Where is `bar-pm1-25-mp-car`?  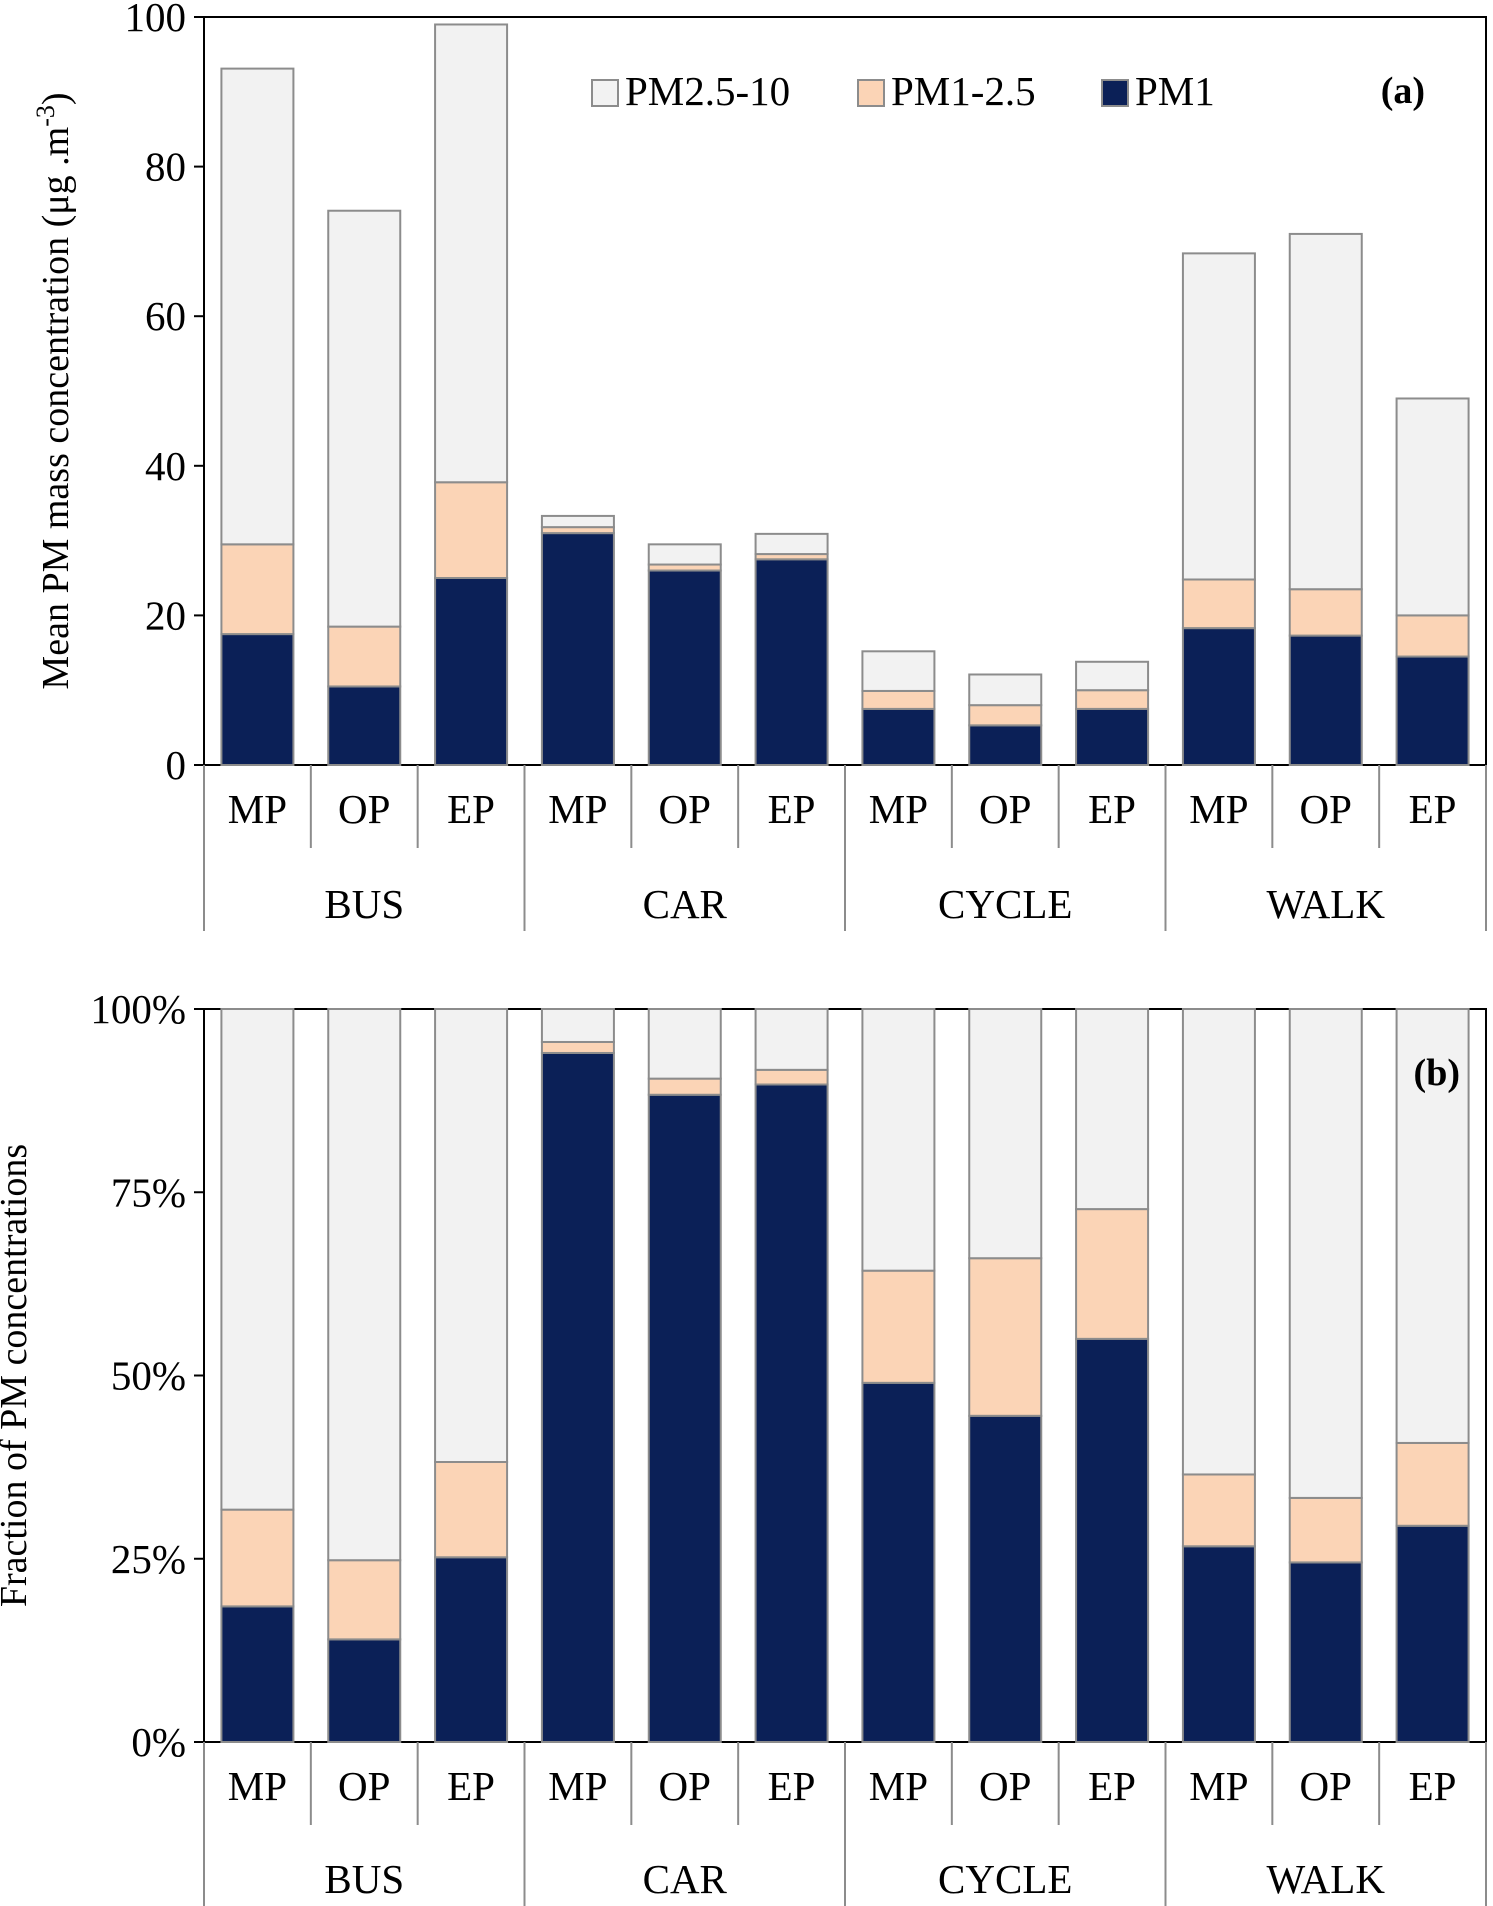 bar-pm1-25-mp-car is located at coordinates (577, 1047).